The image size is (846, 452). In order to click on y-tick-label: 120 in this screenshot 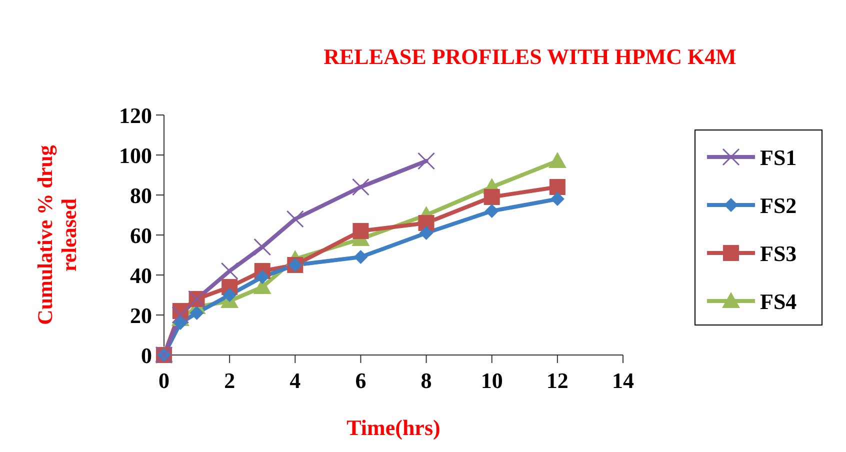, I will do `click(135, 115)`.